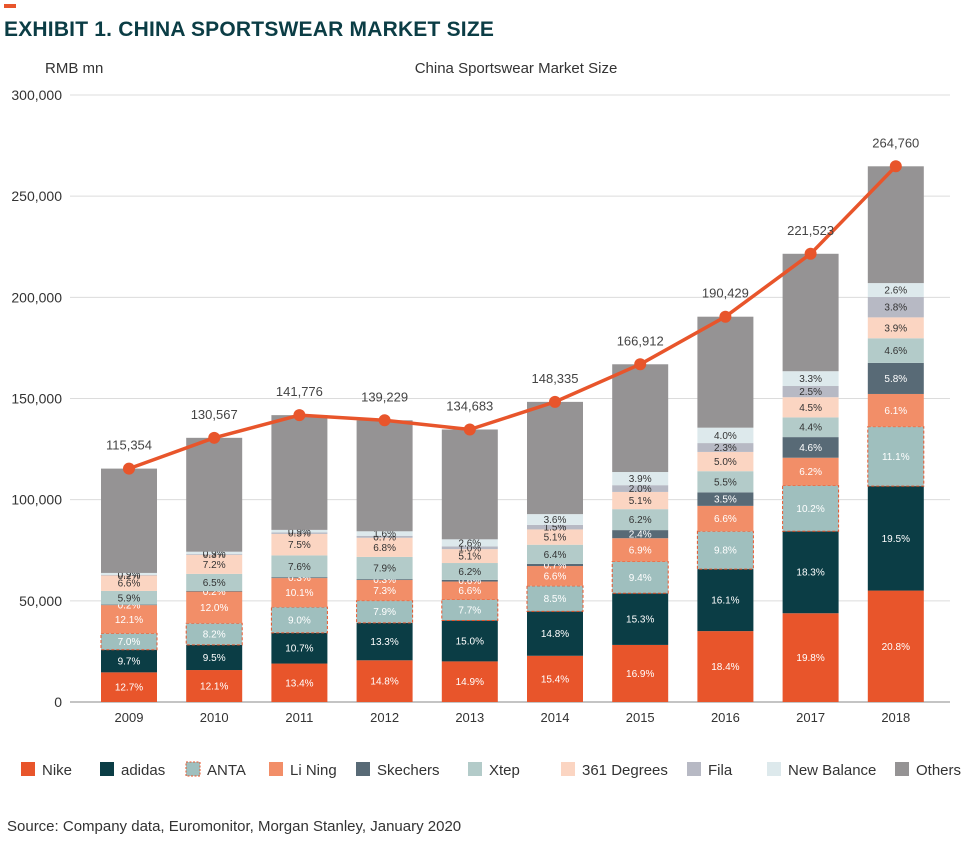 The height and width of the screenshot is (843, 977). What do you see at coordinates (555, 378) in the screenshot?
I see `total-label: 148,335` at bounding box center [555, 378].